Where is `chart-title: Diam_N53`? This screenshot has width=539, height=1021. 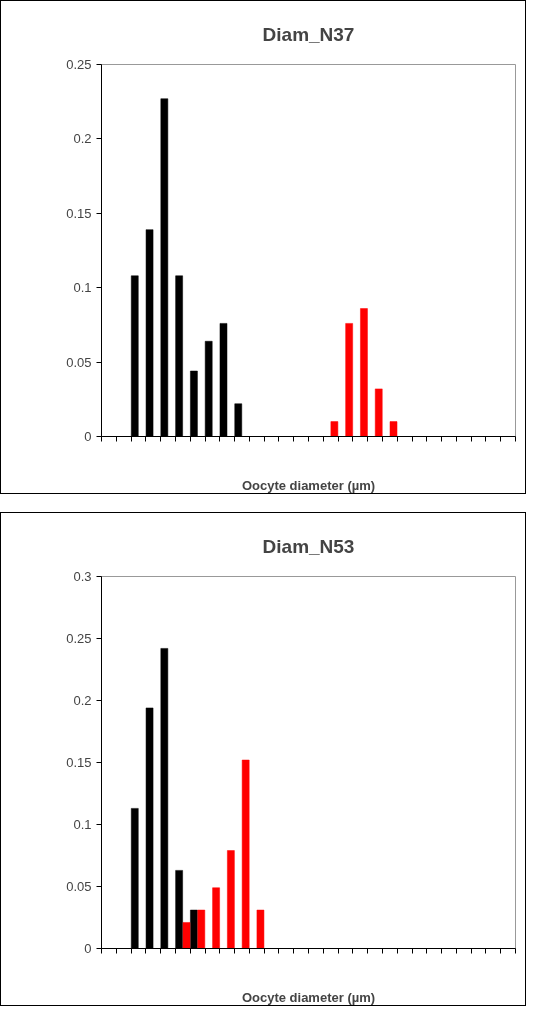 chart-title: Diam_N53 is located at coordinates (308, 546).